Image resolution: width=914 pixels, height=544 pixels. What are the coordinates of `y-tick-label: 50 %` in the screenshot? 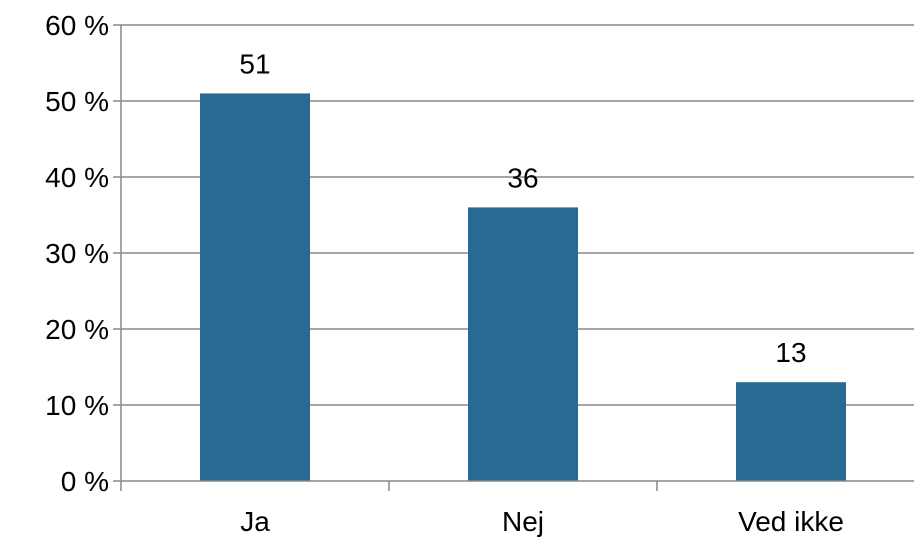 It's located at (77, 101).